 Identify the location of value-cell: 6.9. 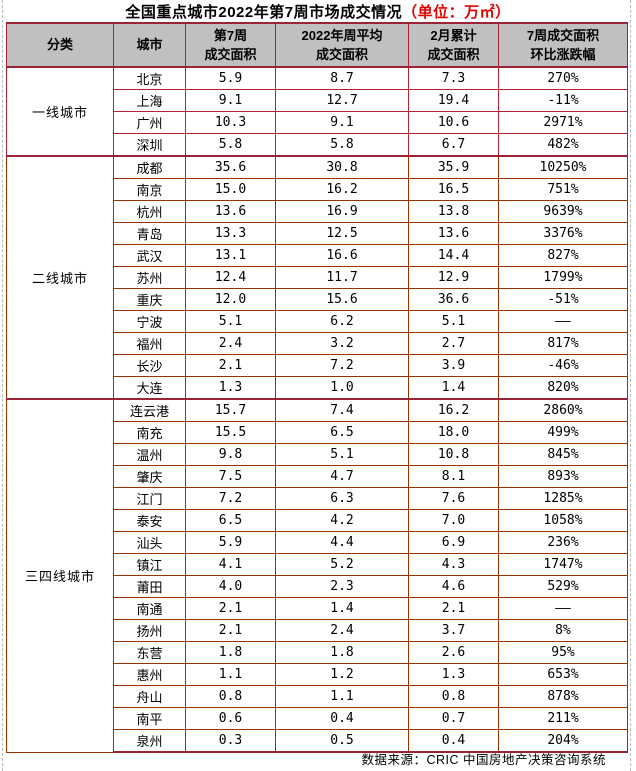
(453, 542).